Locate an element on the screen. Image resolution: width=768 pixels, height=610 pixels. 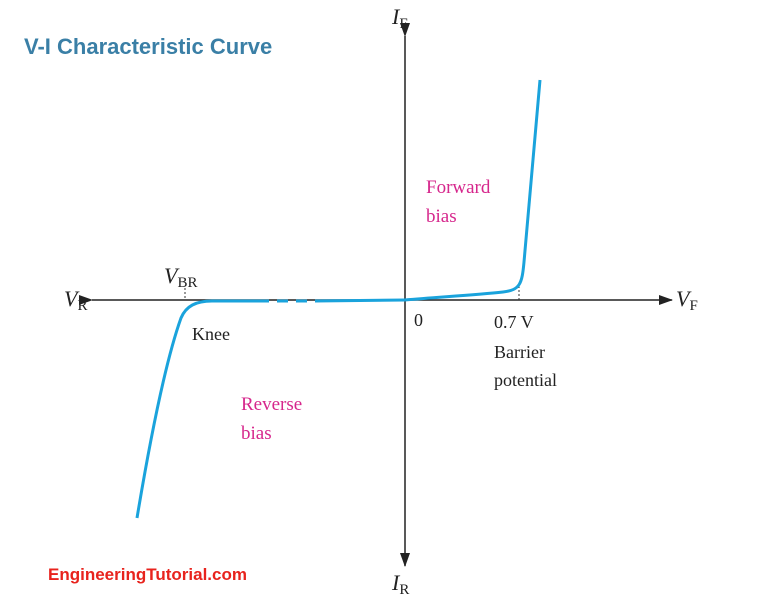
x-axis-negative-label: VR is located at coordinates (75, 300).